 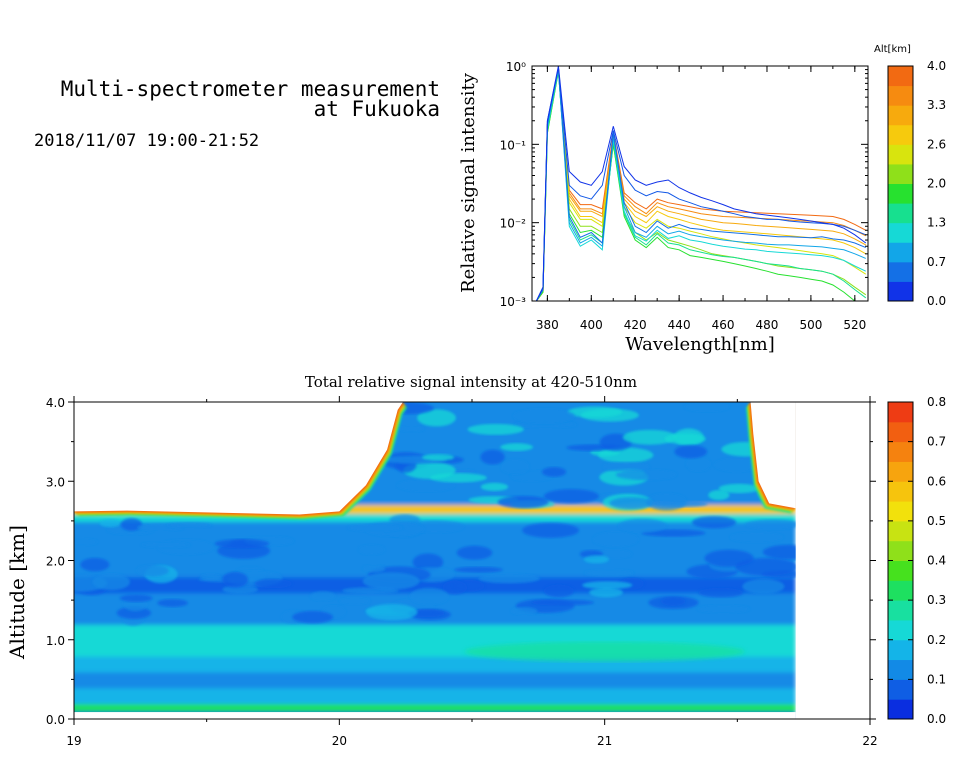 What do you see at coordinates (55, 482) in the screenshot?
I see `heatmap-y-tick-label: 3.0` at bounding box center [55, 482].